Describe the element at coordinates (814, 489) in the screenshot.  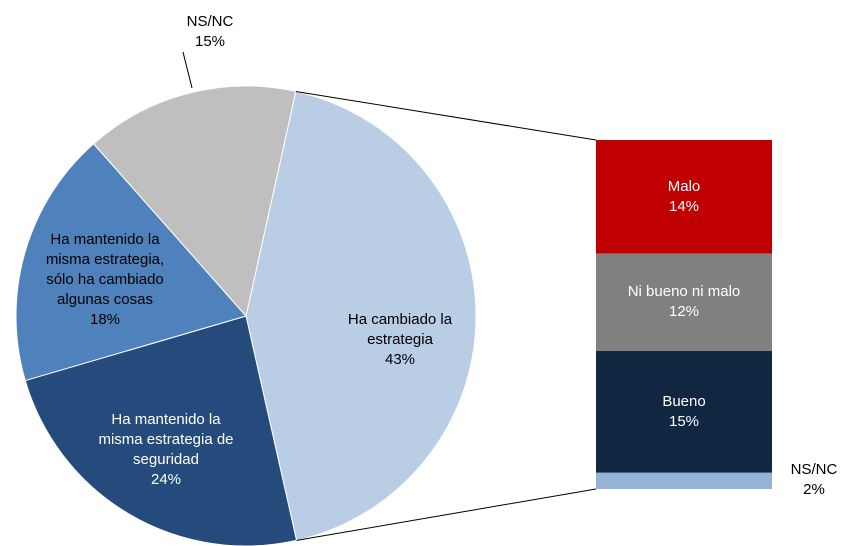
I see `label-value: 2%` at that location.